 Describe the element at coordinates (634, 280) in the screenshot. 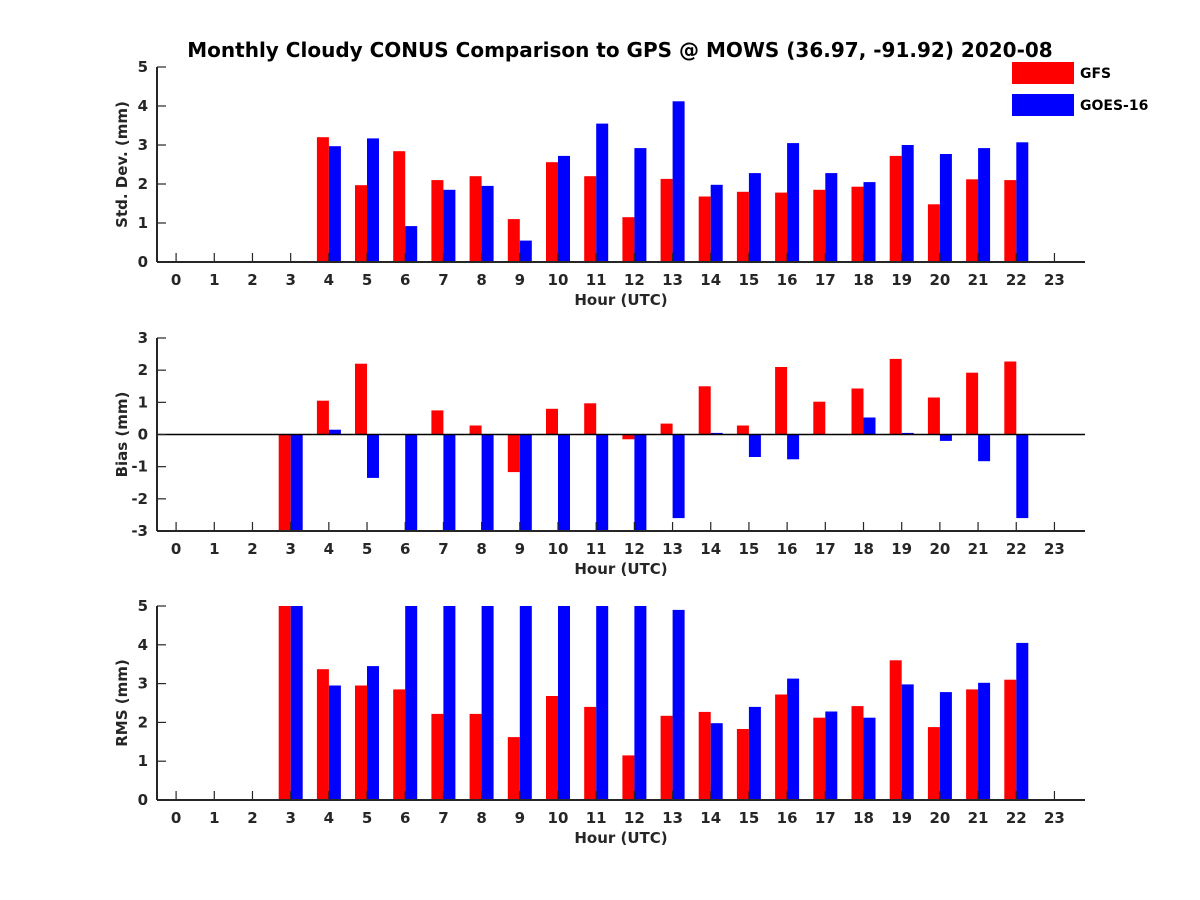

I see `x-tick-label-std-dev-12: 12` at that location.